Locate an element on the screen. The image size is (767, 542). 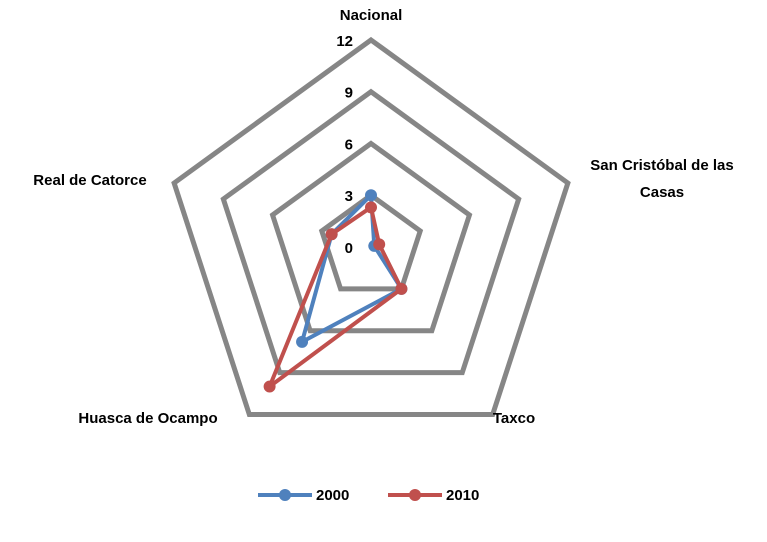
category-label: Taxco is located at coordinates (514, 418).